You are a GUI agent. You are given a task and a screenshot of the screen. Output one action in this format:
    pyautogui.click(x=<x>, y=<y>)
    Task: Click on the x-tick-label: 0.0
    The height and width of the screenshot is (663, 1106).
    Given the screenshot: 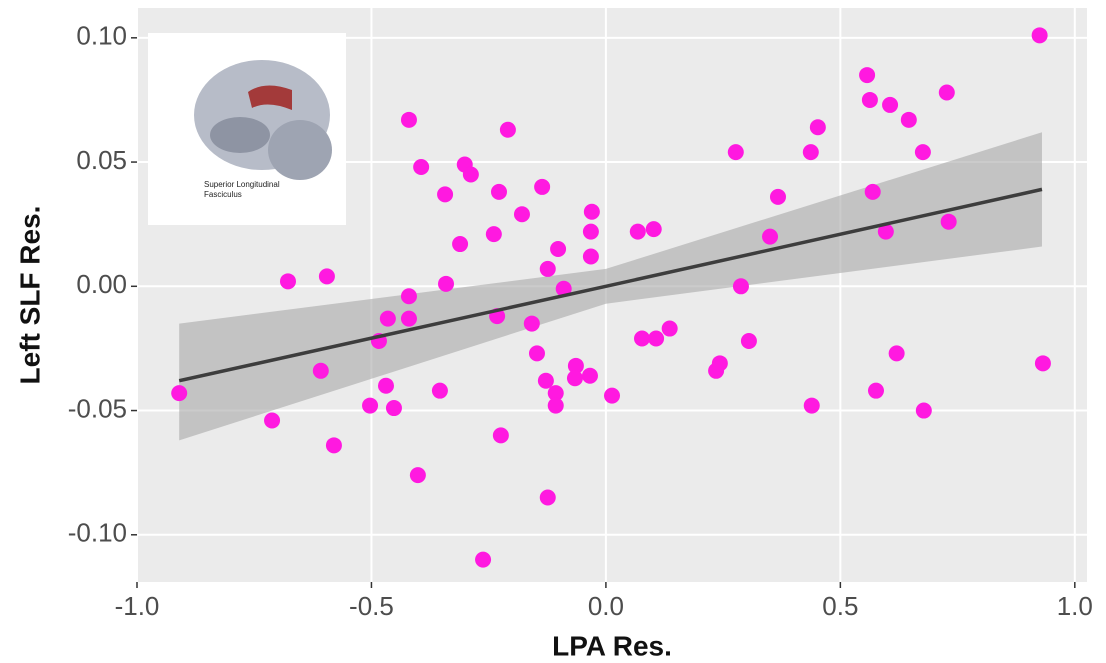 What is the action you would take?
    pyautogui.click(x=606, y=606)
    